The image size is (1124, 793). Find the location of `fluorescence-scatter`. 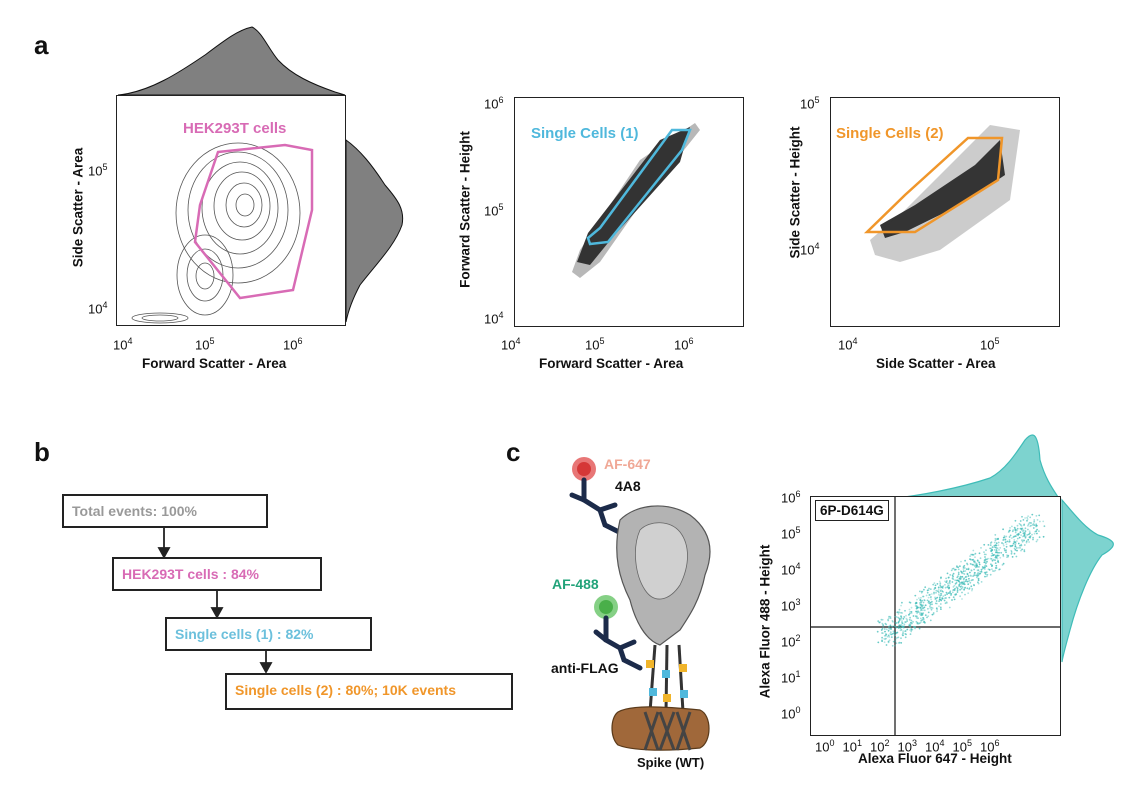

fluorescence-scatter is located at coordinates (935, 616).